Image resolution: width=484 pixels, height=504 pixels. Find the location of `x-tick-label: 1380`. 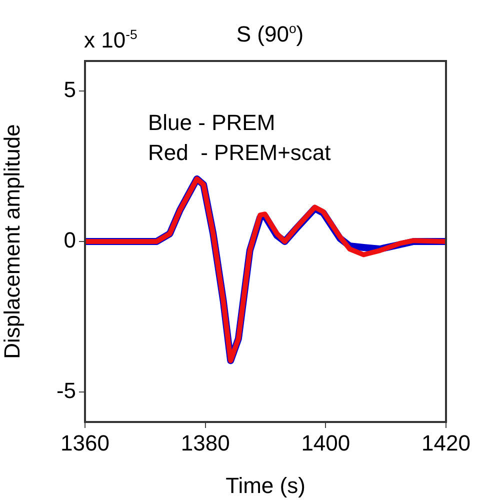

x-tick-label: 1380 is located at coordinates (205, 443).